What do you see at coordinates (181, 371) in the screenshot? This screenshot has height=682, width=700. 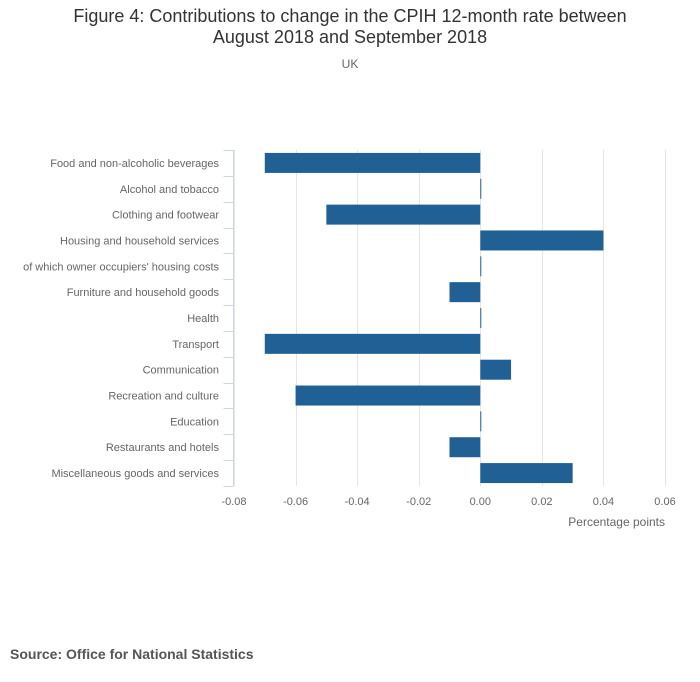 I see `category-label-8: Communication` at bounding box center [181, 371].